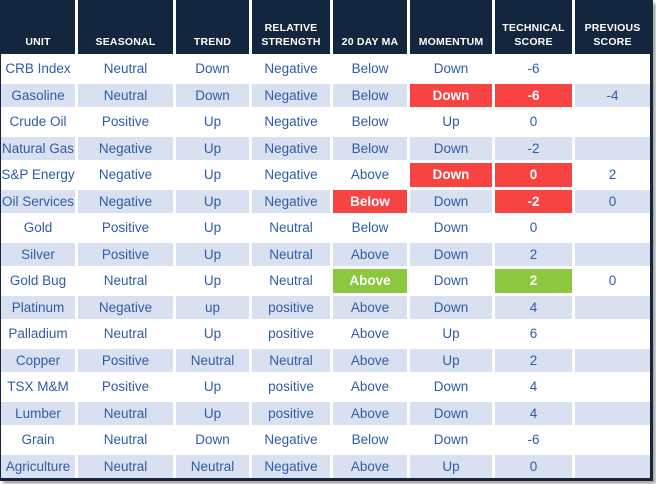 Image resolution: width=656 pixels, height=484 pixels. I want to click on cell-relative-strength-row-12: positive, so click(291, 387).